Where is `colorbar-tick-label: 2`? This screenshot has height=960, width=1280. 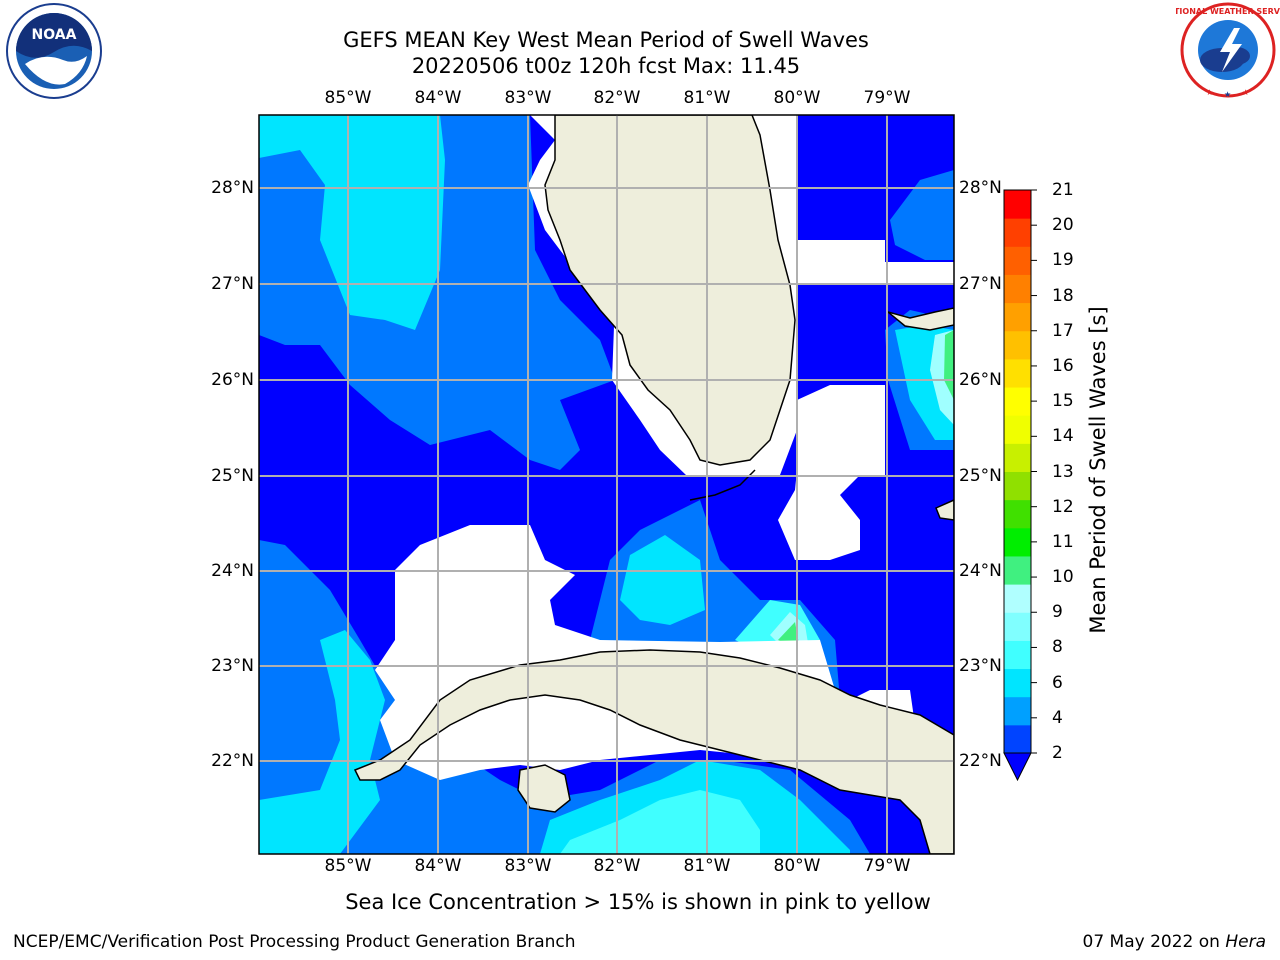
colorbar-tick-label: 2 is located at coordinates (1057, 753).